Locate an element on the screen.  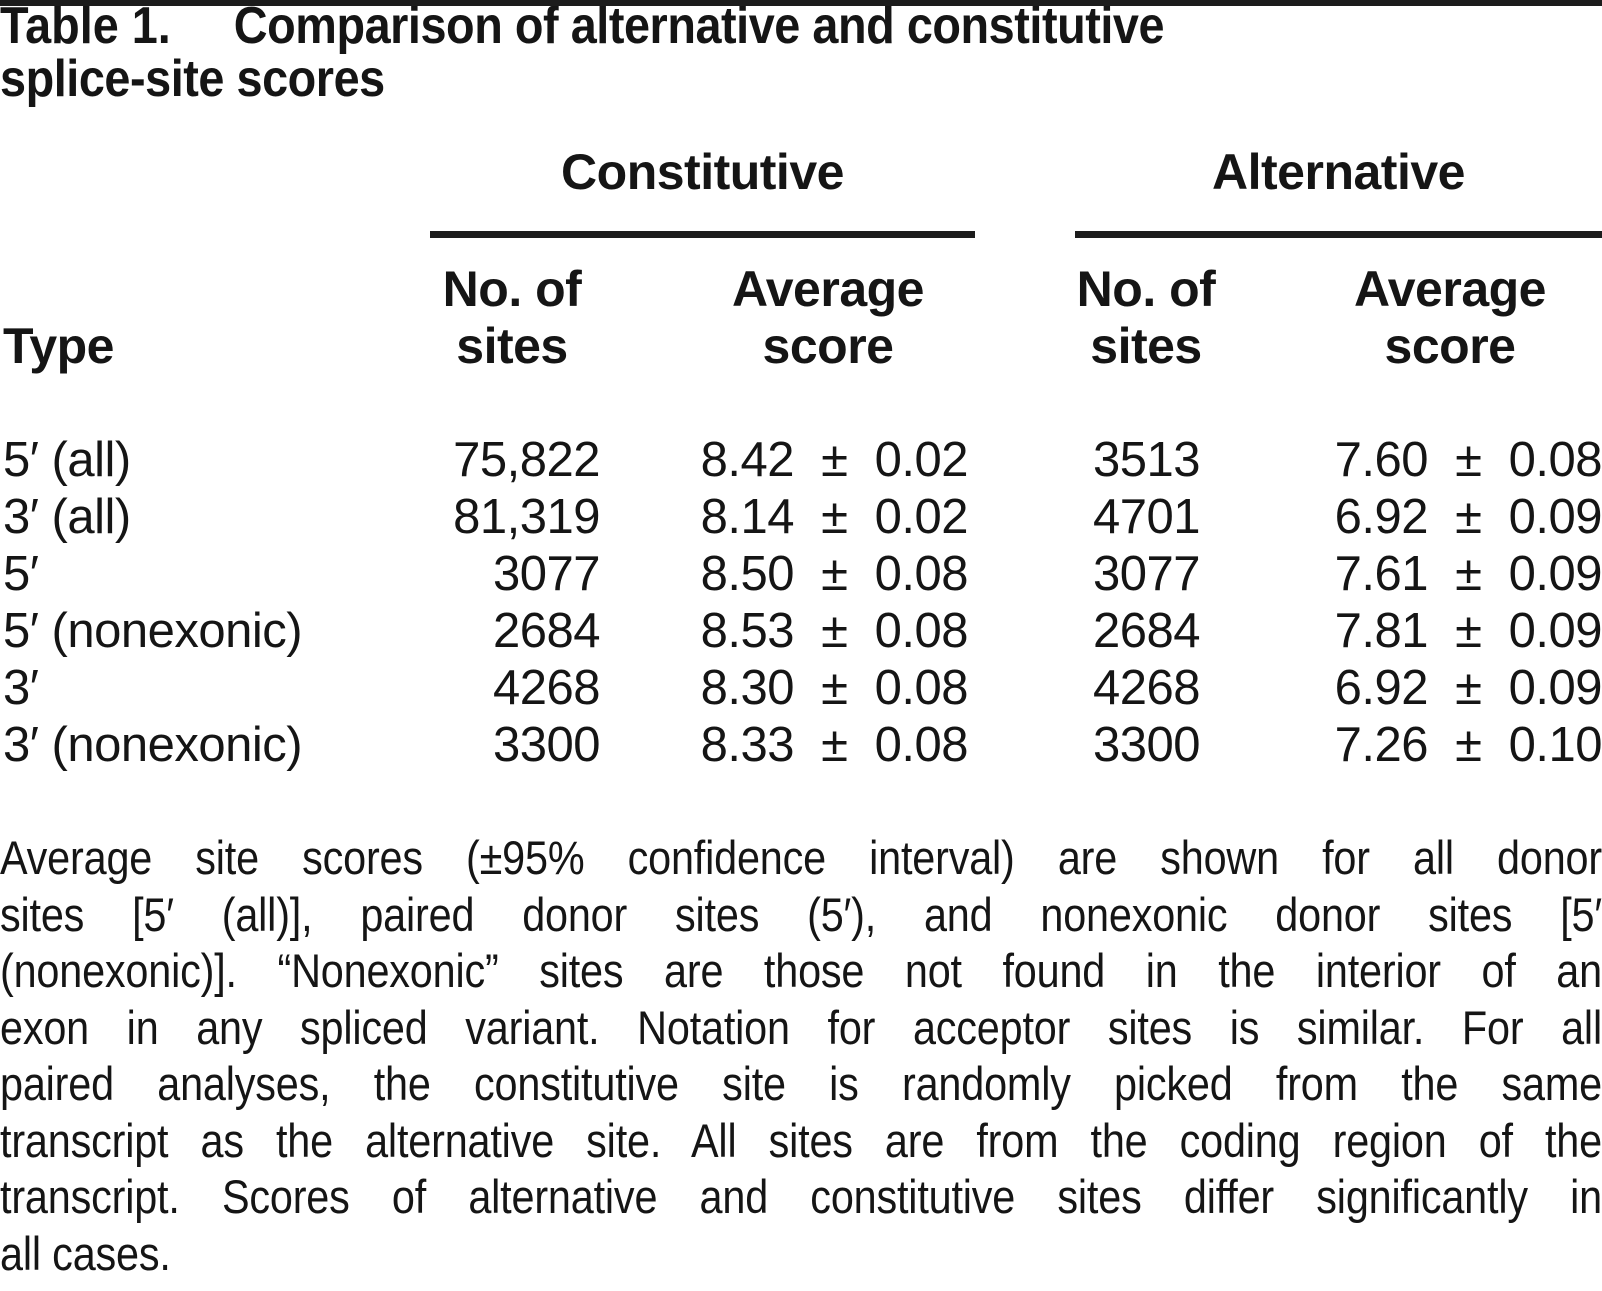
cell-alternative-sites: 2684 is located at coordinates (1146, 631).